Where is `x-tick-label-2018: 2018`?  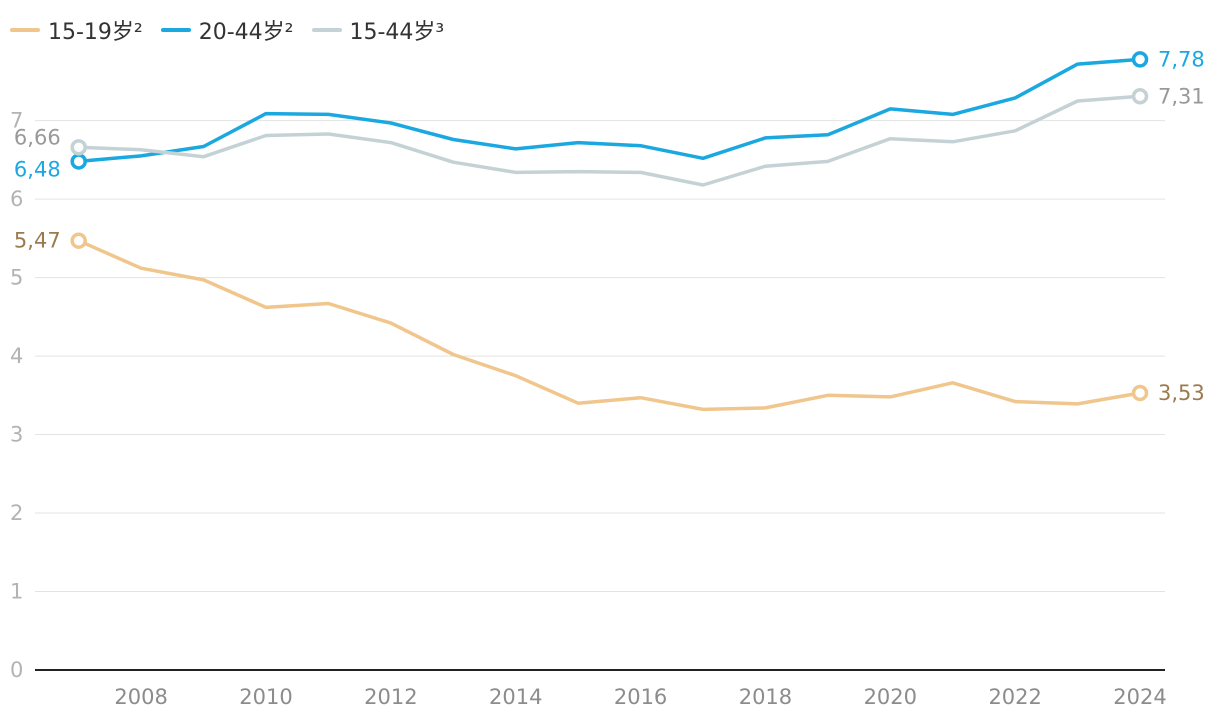
x-tick-label-2018: 2018 is located at coordinates (765, 697).